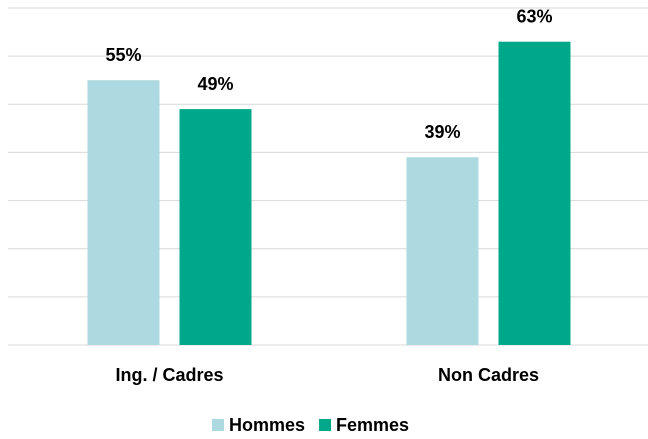  What do you see at coordinates (534, 16) in the screenshot?
I see `data-label: 63%` at bounding box center [534, 16].